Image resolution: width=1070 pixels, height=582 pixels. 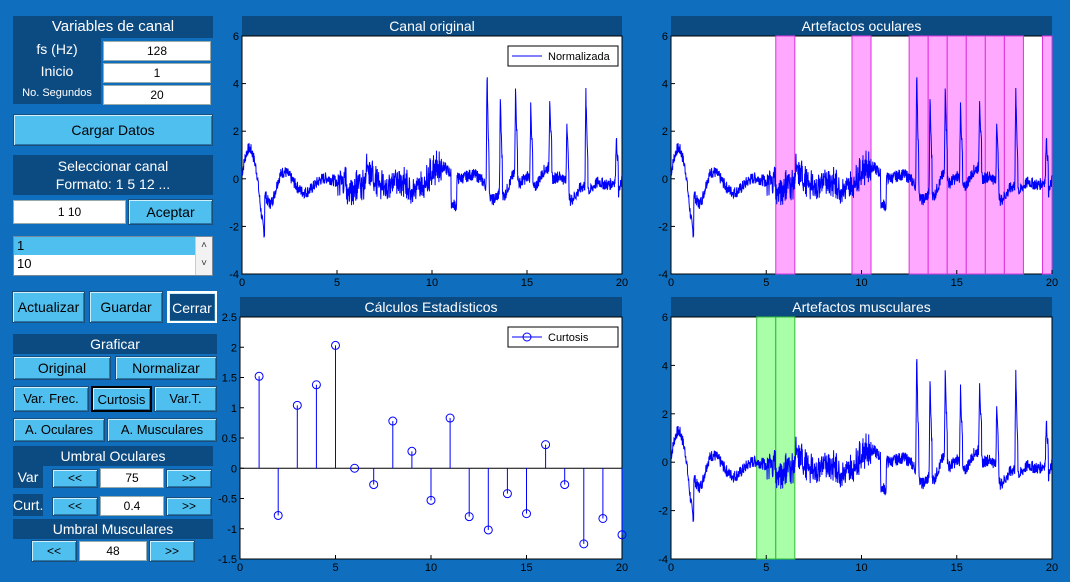 What do you see at coordinates (28, 505) in the screenshot?
I see `curt-label: Curt.` at bounding box center [28, 505].